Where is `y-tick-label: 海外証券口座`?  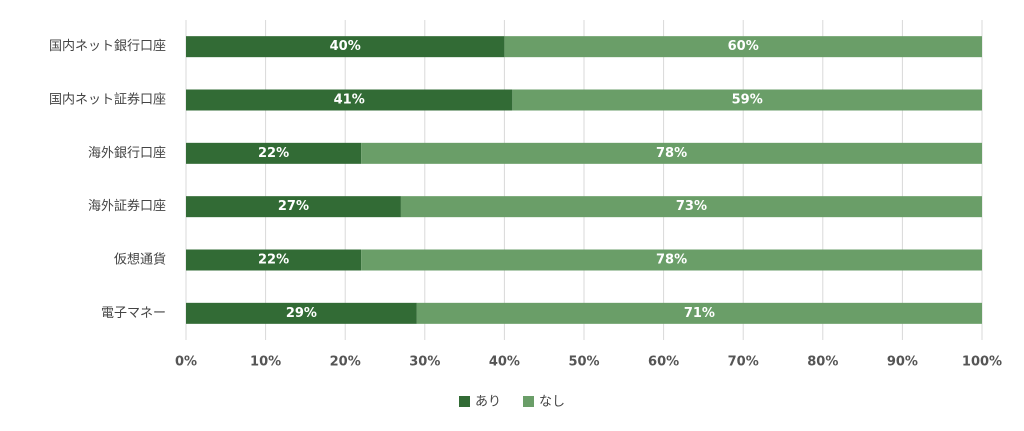 y-tick-label: 海外証券口座 is located at coordinates (127, 206).